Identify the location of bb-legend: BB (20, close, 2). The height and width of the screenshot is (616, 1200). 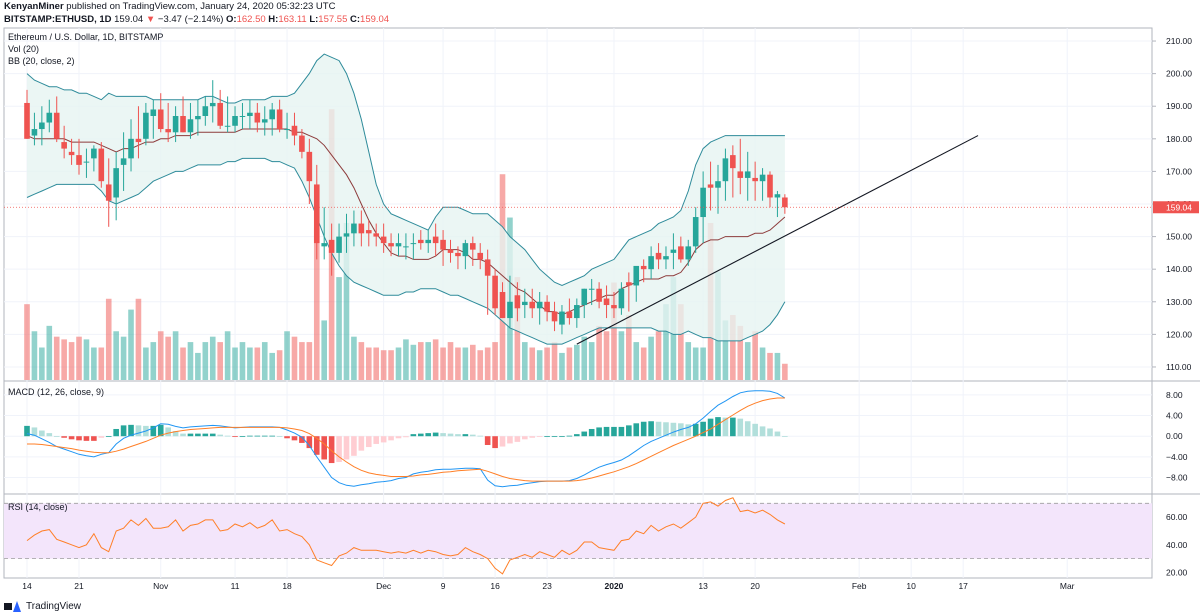
(41, 61).